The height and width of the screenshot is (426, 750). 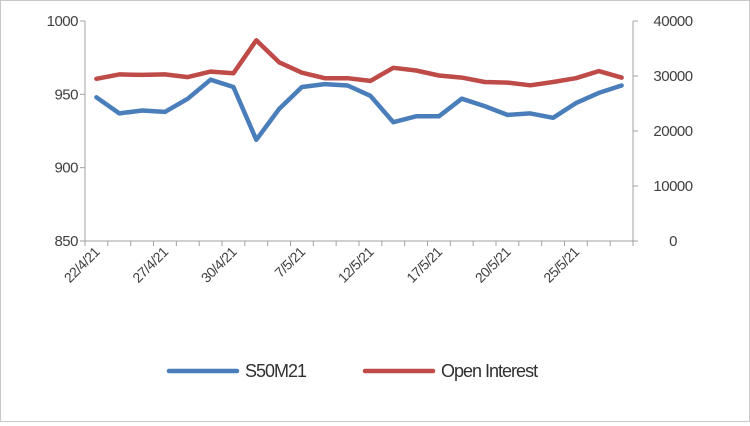 What do you see at coordinates (561, 264) in the screenshot?
I see `x-axis-tick-label: 25/5/21` at bounding box center [561, 264].